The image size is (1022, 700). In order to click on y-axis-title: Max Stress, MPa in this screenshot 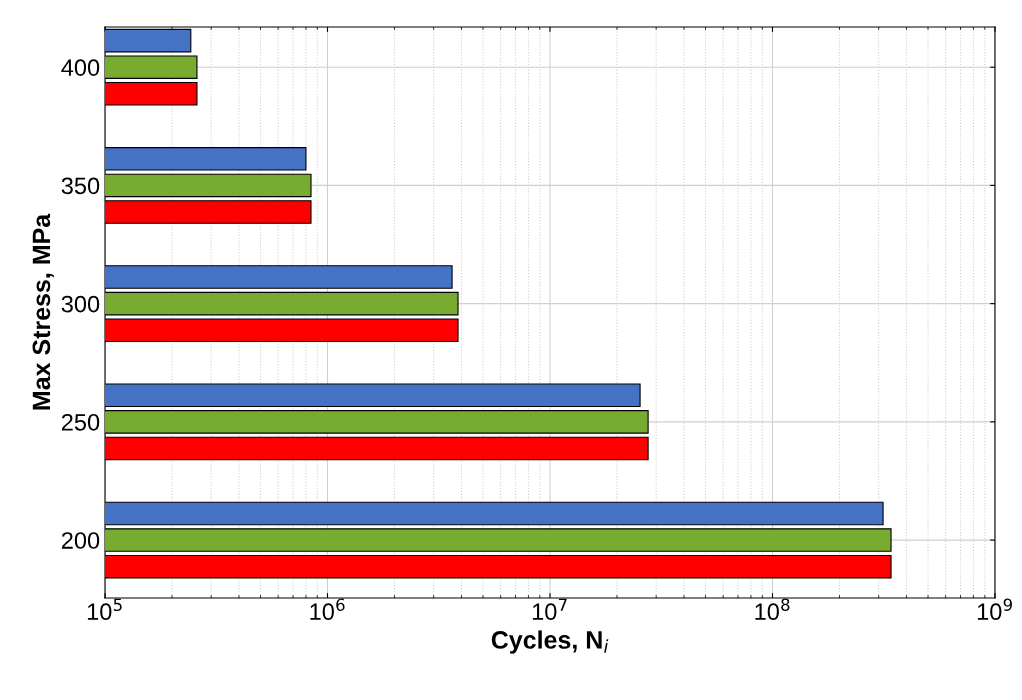, I will do `click(43, 311)`.